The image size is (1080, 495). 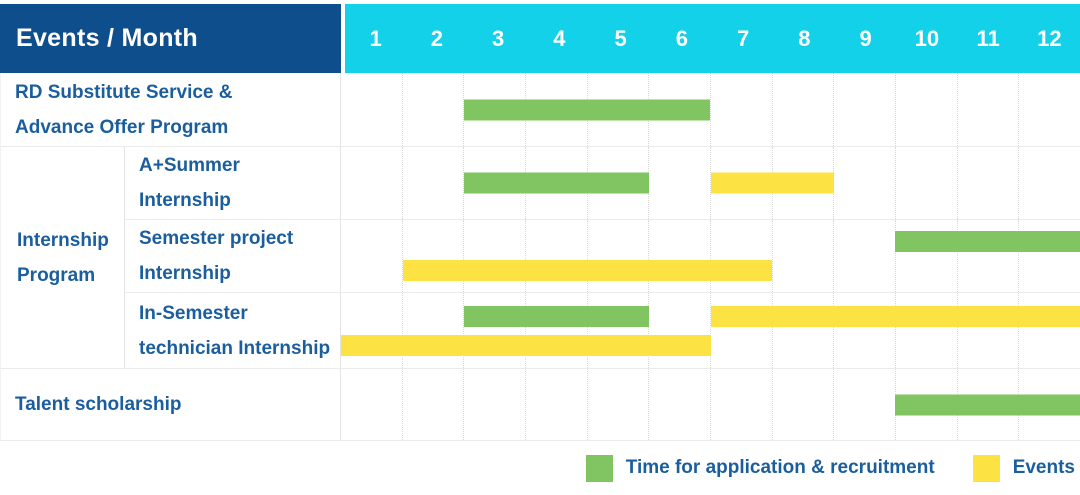 I want to click on month-header-8: 8, so click(x=804, y=38).